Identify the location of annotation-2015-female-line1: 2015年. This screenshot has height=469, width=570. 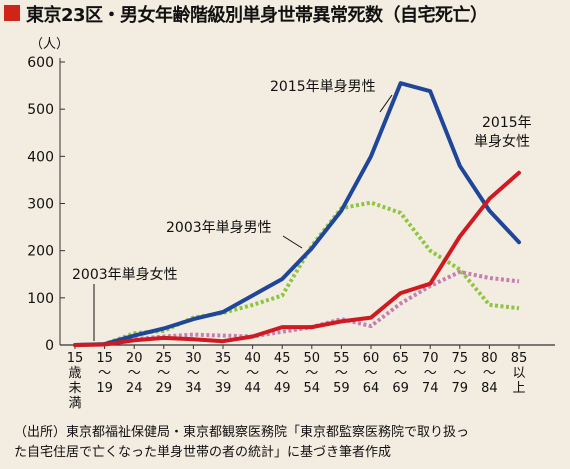
(507, 123).